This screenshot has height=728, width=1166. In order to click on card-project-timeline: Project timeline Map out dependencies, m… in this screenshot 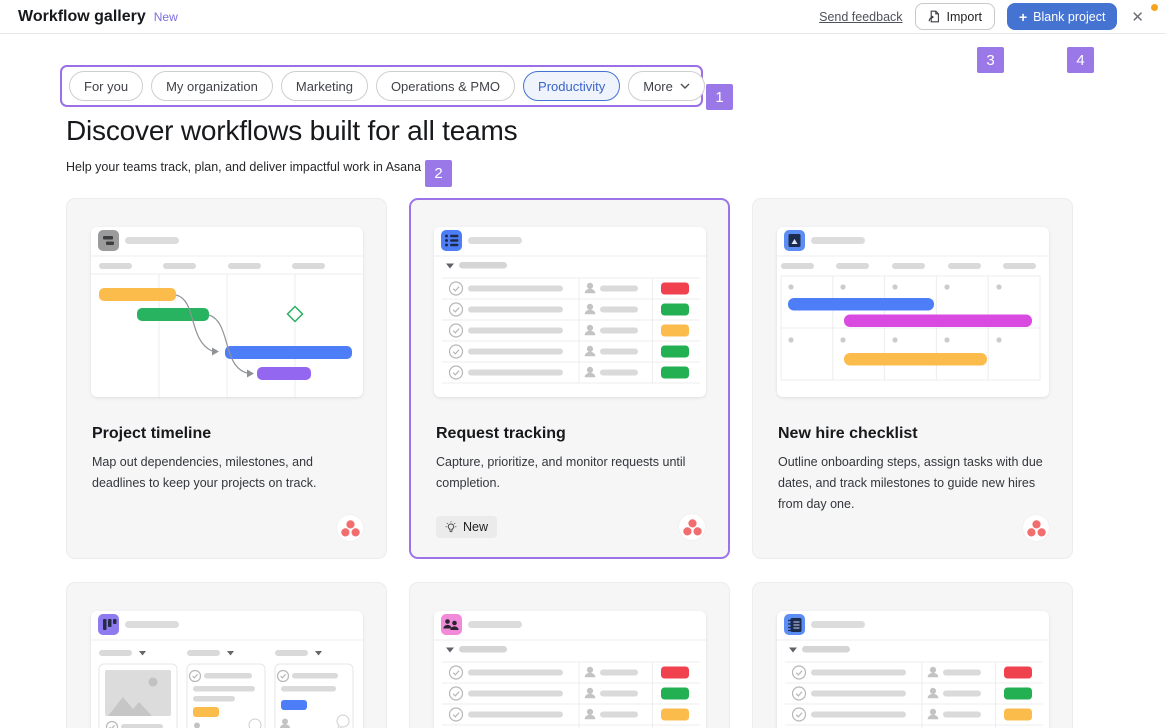, I will do `click(226, 378)`.